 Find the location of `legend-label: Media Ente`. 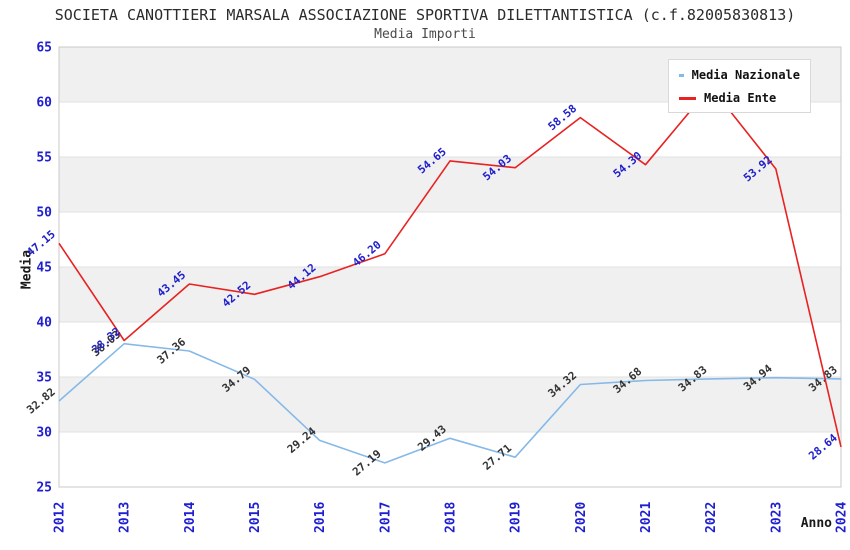

legend-label: Media Ente is located at coordinates (740, 98).